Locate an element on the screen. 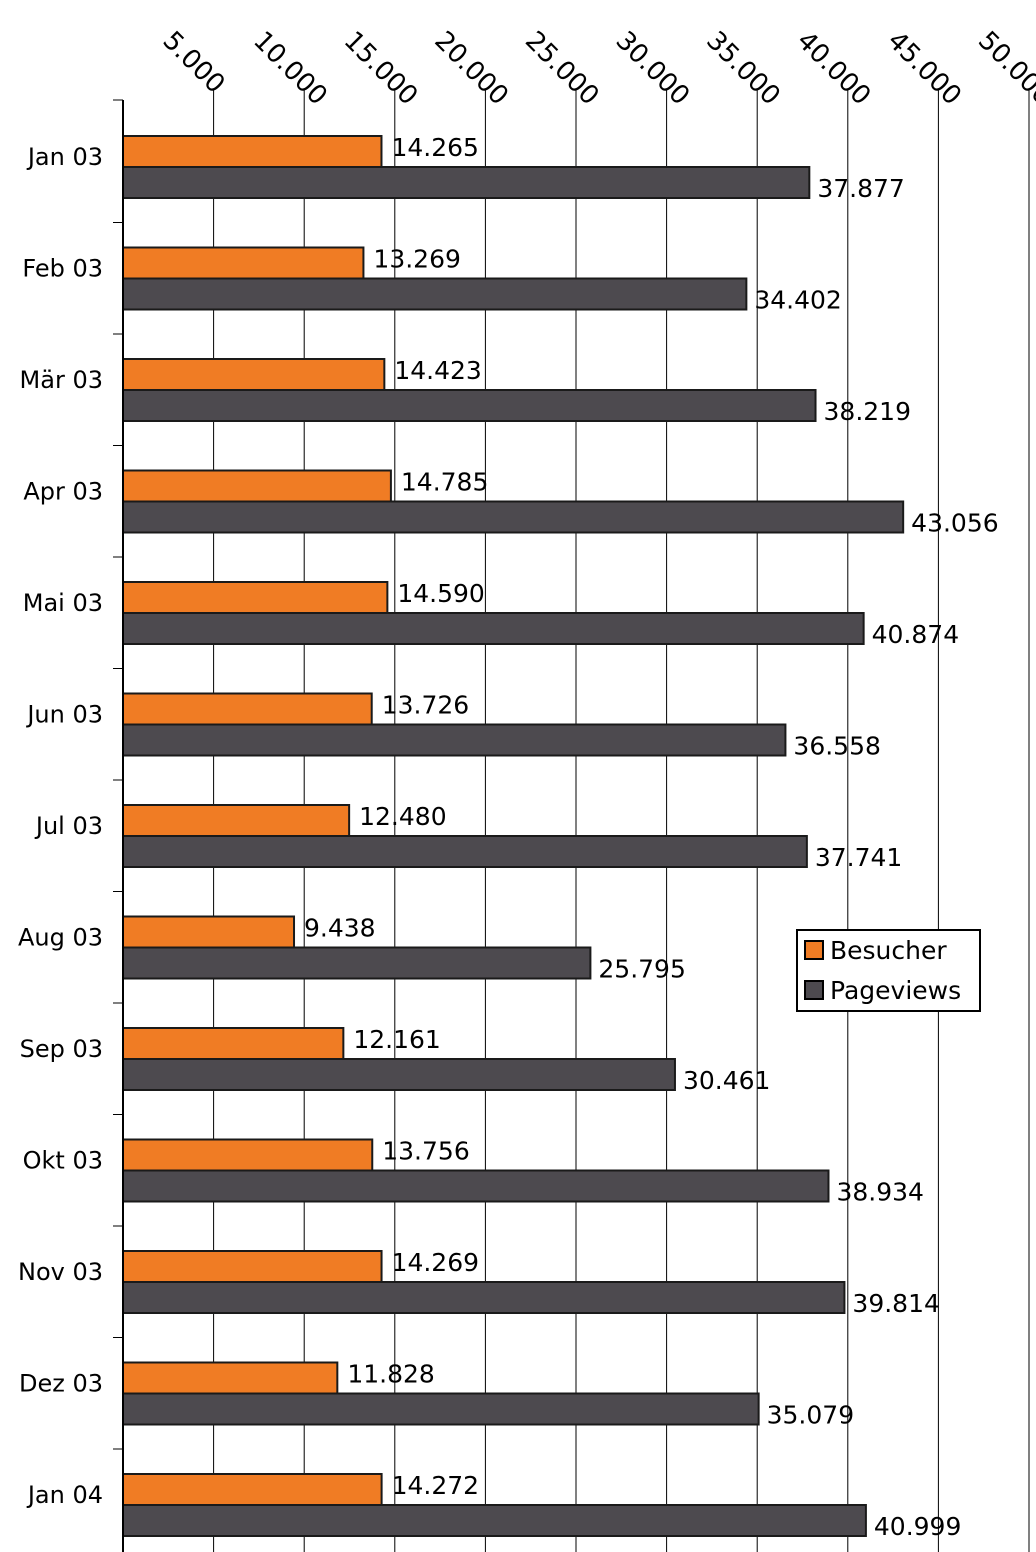  data-label-besucher: 13.756 is located at coordinates (425, 1151).